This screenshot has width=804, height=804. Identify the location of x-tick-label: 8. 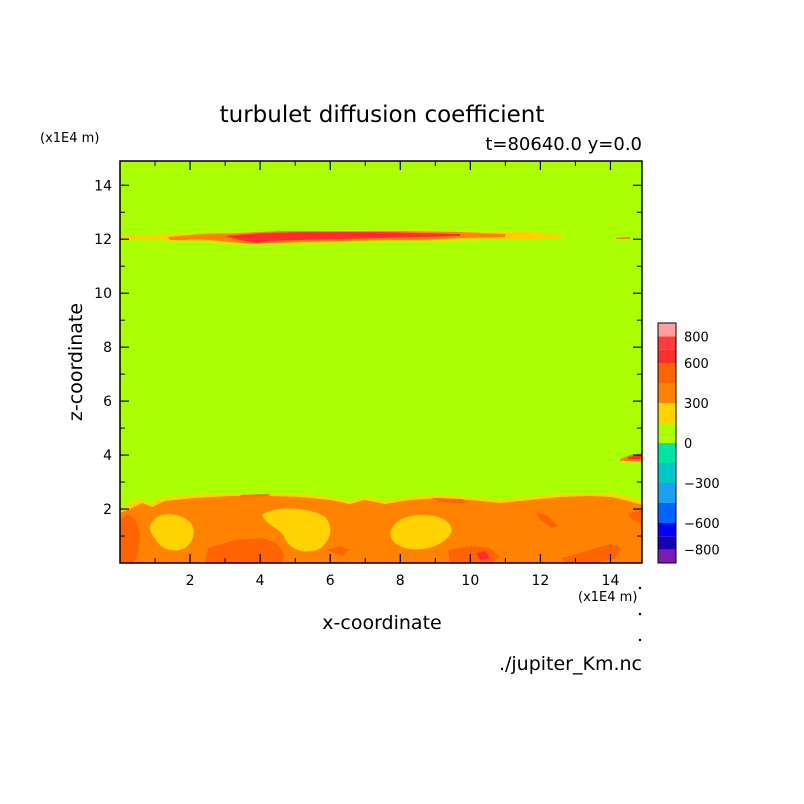
(400, 581).